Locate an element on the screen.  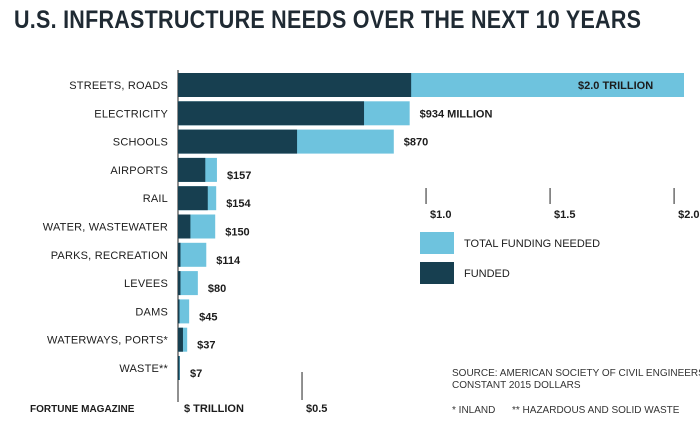
data-label: $150 is located at coordinates (237, 233).